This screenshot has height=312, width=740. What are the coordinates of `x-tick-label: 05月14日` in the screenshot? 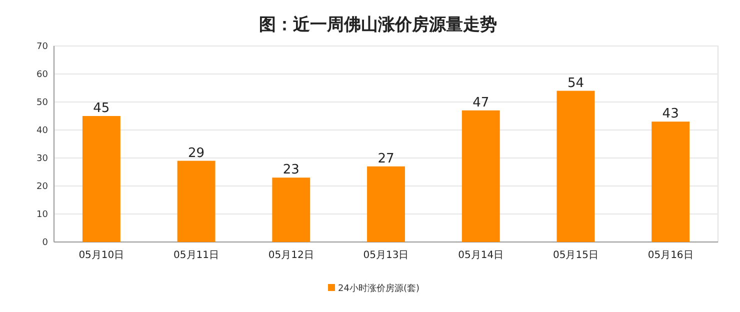 It's located at (481, 255).